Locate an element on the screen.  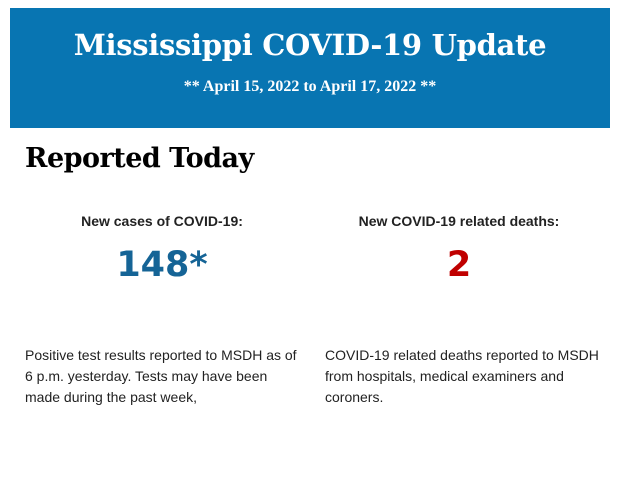
date-range: ** April 15, 2022 to April 17, 2022 ** is located at coordinates (310, 86).